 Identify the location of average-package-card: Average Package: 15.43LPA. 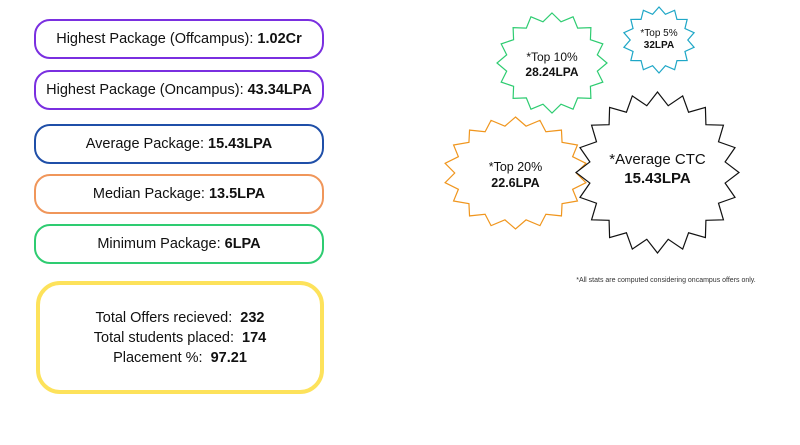
(179, 144).